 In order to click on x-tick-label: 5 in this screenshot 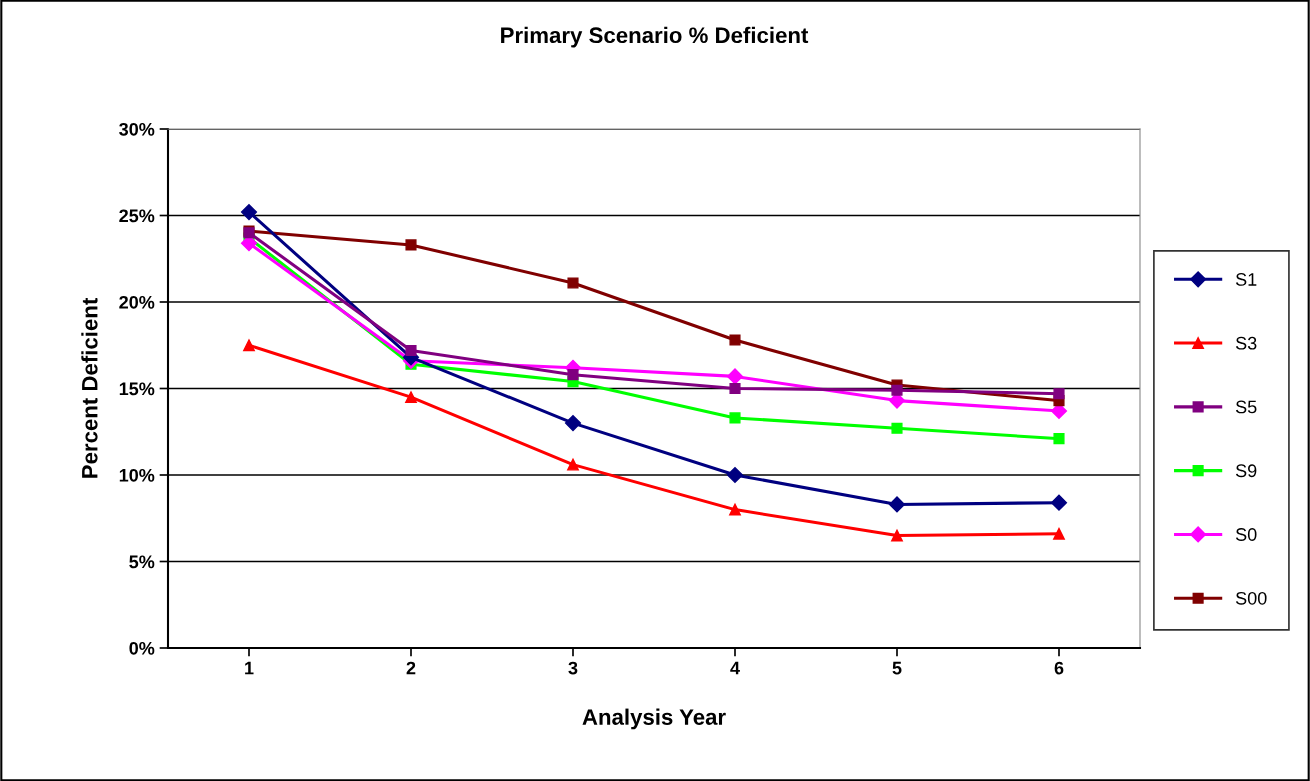, I will do `click(897, 668)`.